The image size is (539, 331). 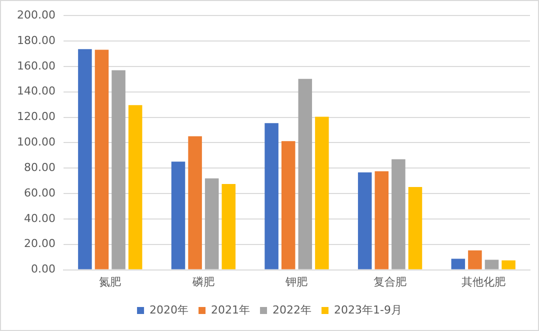 I want to click on y-tick-label: 0.00, so click(x=43, y=269).